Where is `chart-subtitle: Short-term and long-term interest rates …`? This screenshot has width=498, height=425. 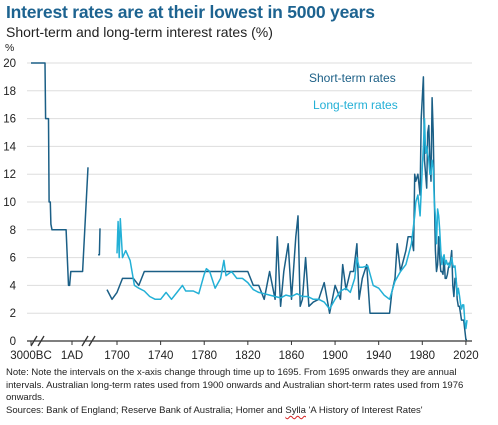 chart-subtitle: Short-term and long-term interest rates … is located at coordinates (139, 32).